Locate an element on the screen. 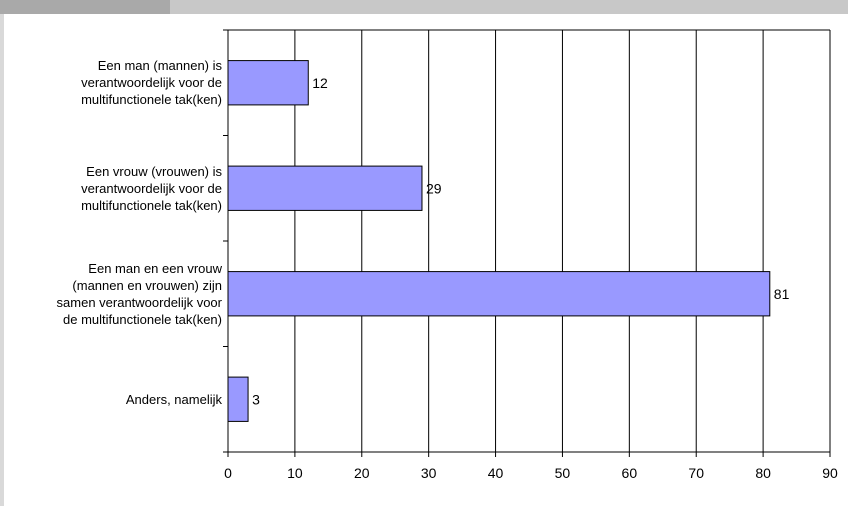 The width and height of the screenshot is (848, 506). category-label-line: Anders, namelijk is located at coordinates (173, 399).